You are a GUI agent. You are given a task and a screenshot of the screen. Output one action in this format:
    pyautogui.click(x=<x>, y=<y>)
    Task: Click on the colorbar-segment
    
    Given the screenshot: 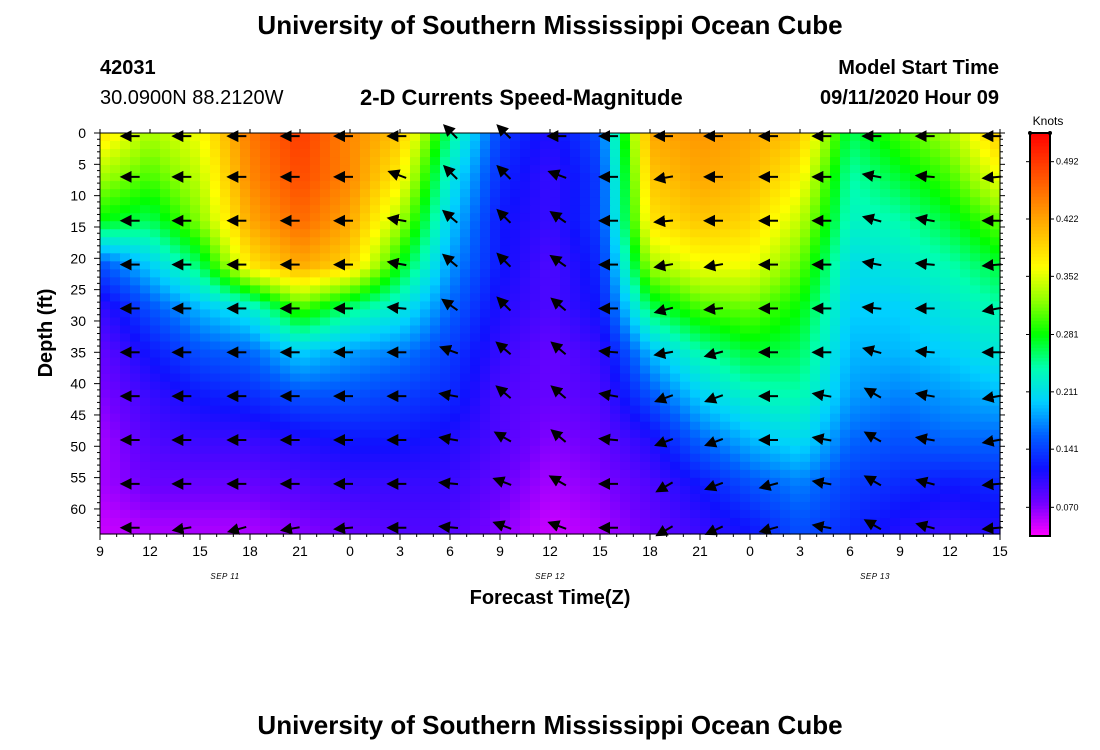 What is the action you would take?
    pyautogui.click(x=1040, y=353)
    